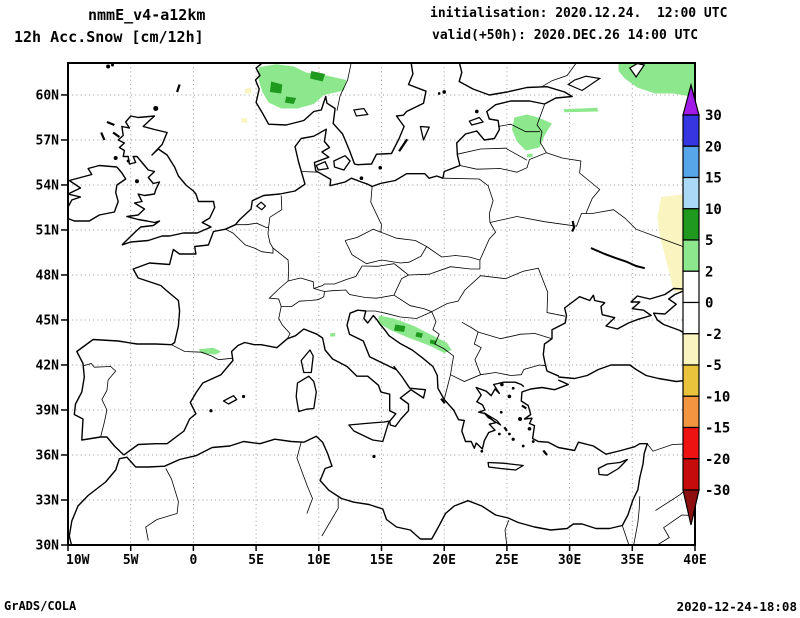 This screenshot has width=800, height=618. I want to click on colorbar-label: 0, so click(709, 304).